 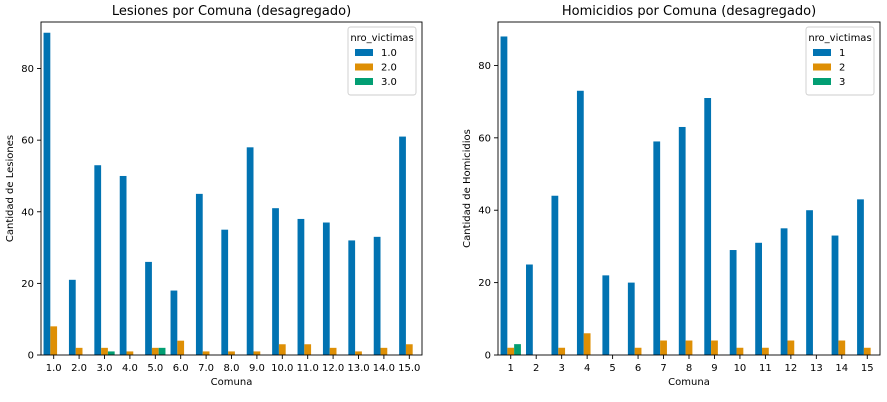 I want to click on x-tick-label: 3.0, so click(x=105, y=368).